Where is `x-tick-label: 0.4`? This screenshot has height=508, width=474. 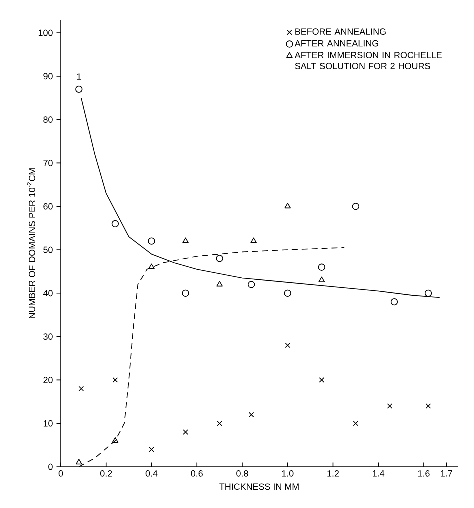
x-tick-label: 0.4 is located at coordinates (152, 473).